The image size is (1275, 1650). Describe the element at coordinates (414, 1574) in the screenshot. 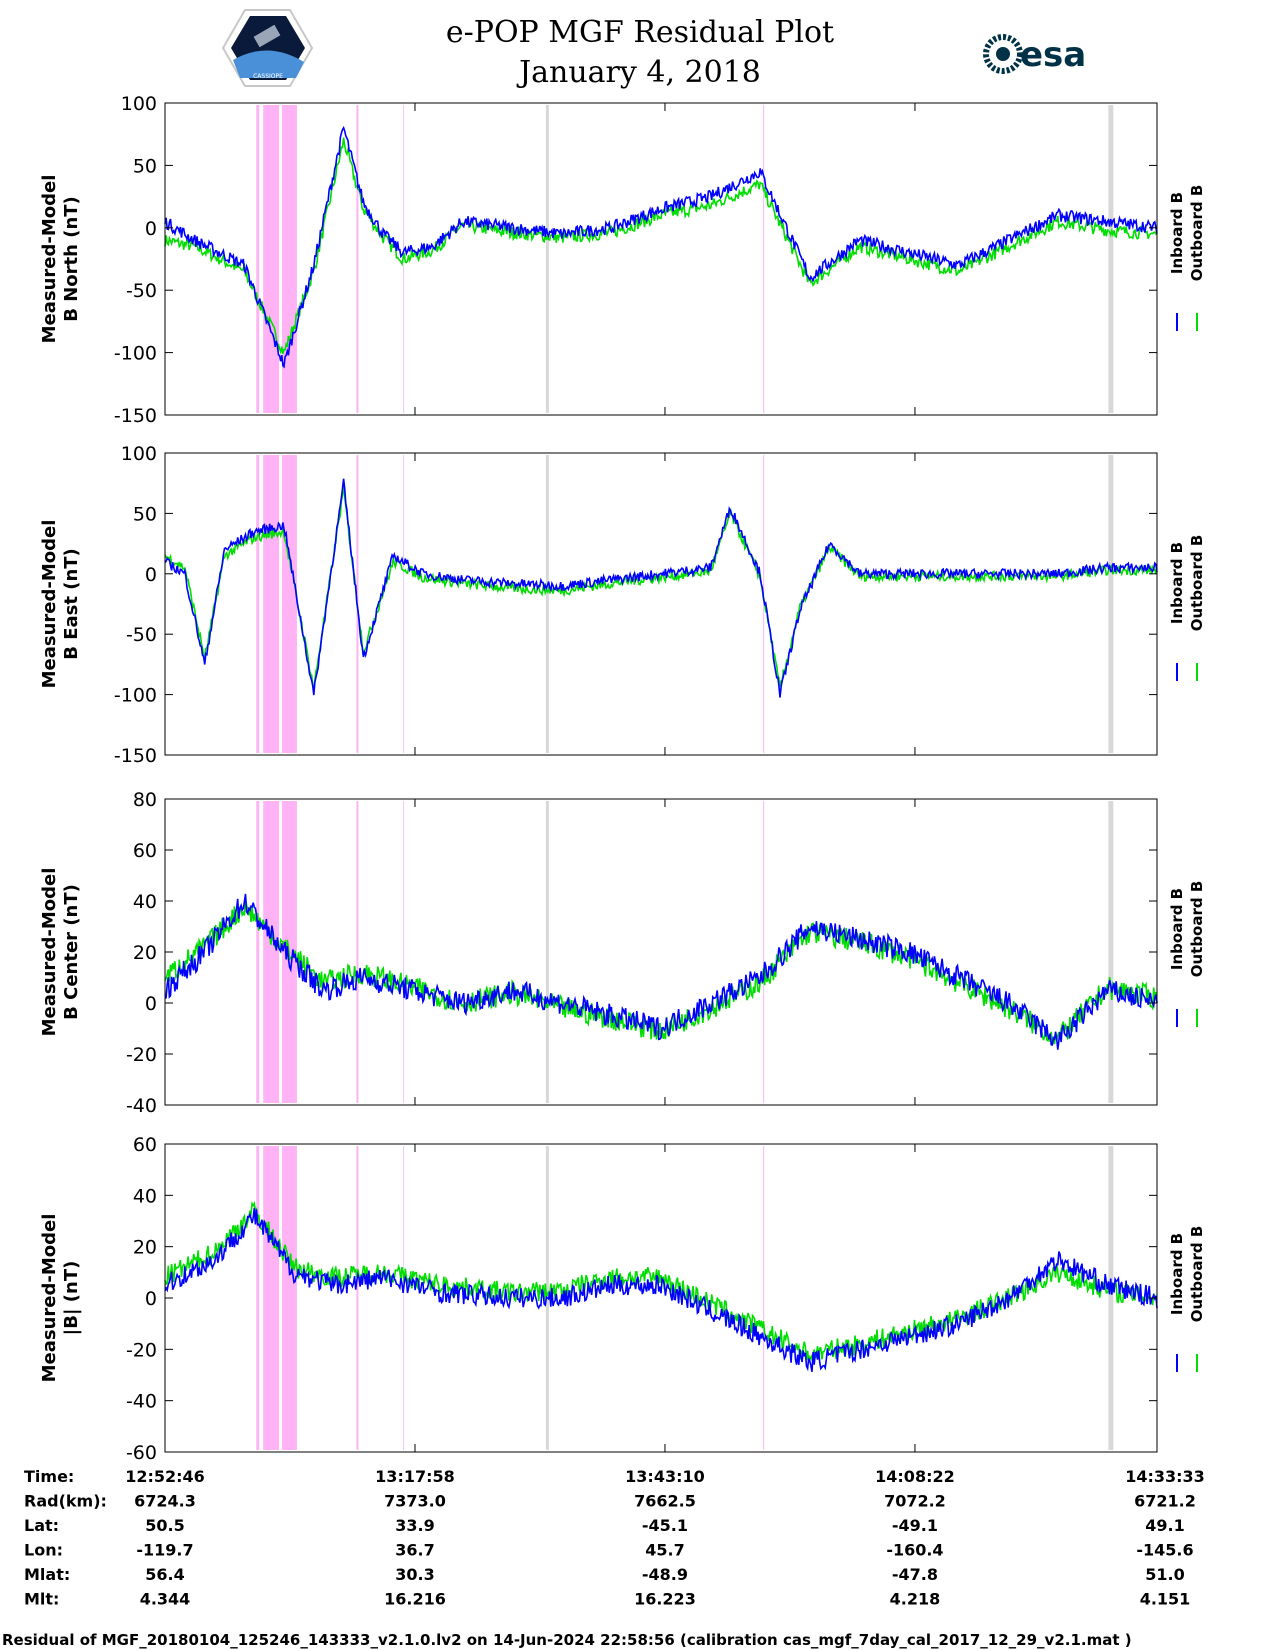

I see `orbit-cell: 30.3` at that location.